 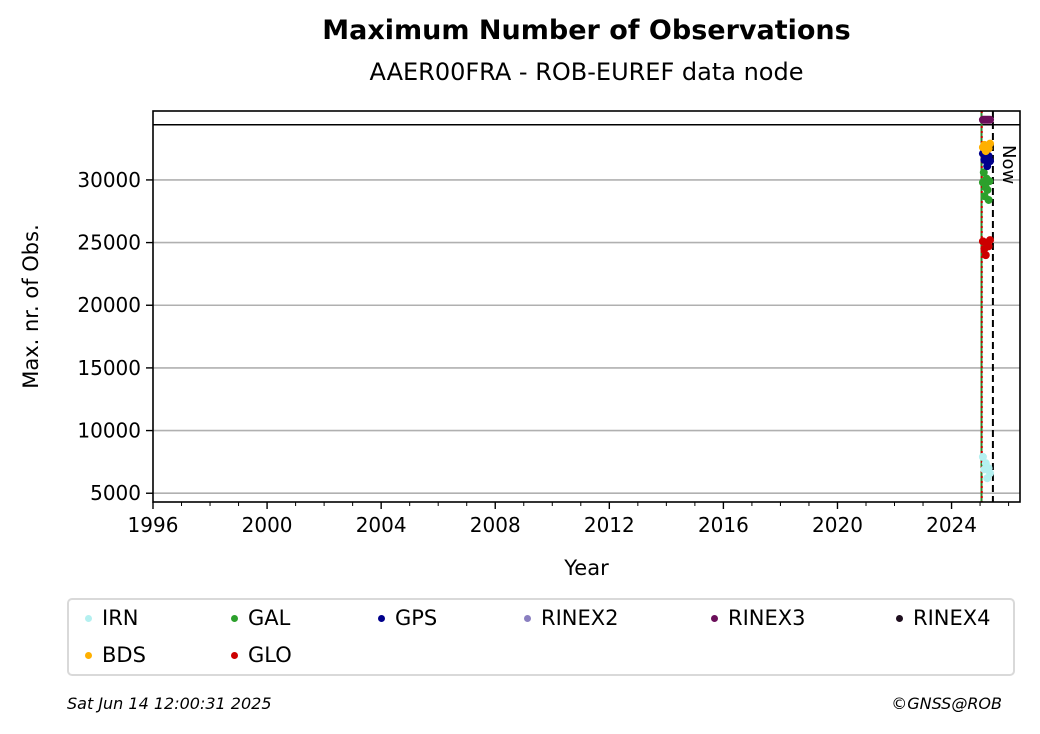 I want to click on data-point-rinex3, so click(x=990, y=119).